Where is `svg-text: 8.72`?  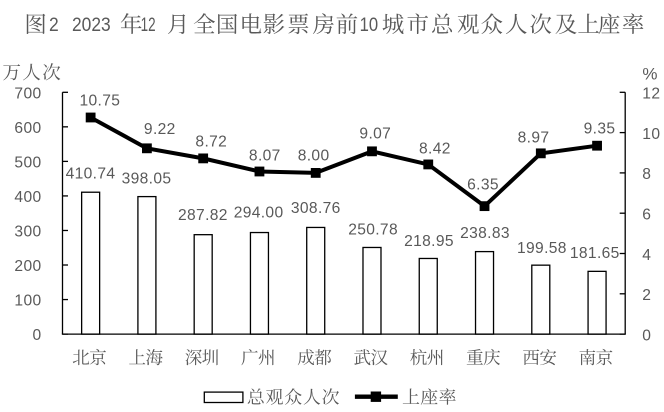 svg-text: 8.72 is located at coordinates (211, 141).